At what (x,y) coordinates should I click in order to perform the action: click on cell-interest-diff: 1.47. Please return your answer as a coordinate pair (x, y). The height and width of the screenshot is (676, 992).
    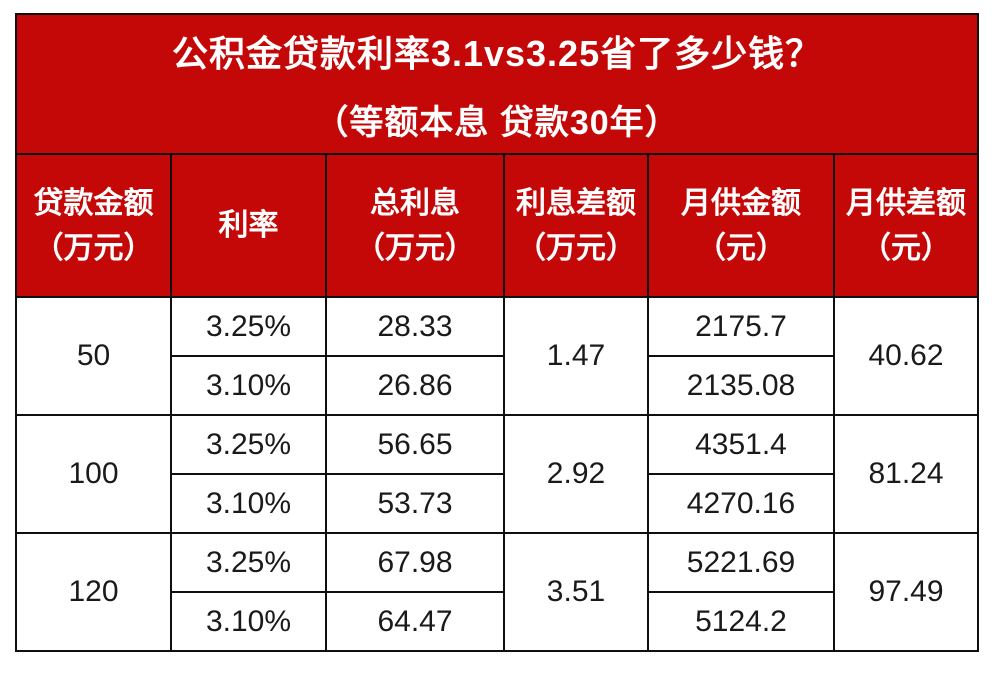
    Looking at the image, I should click on (576, 356).